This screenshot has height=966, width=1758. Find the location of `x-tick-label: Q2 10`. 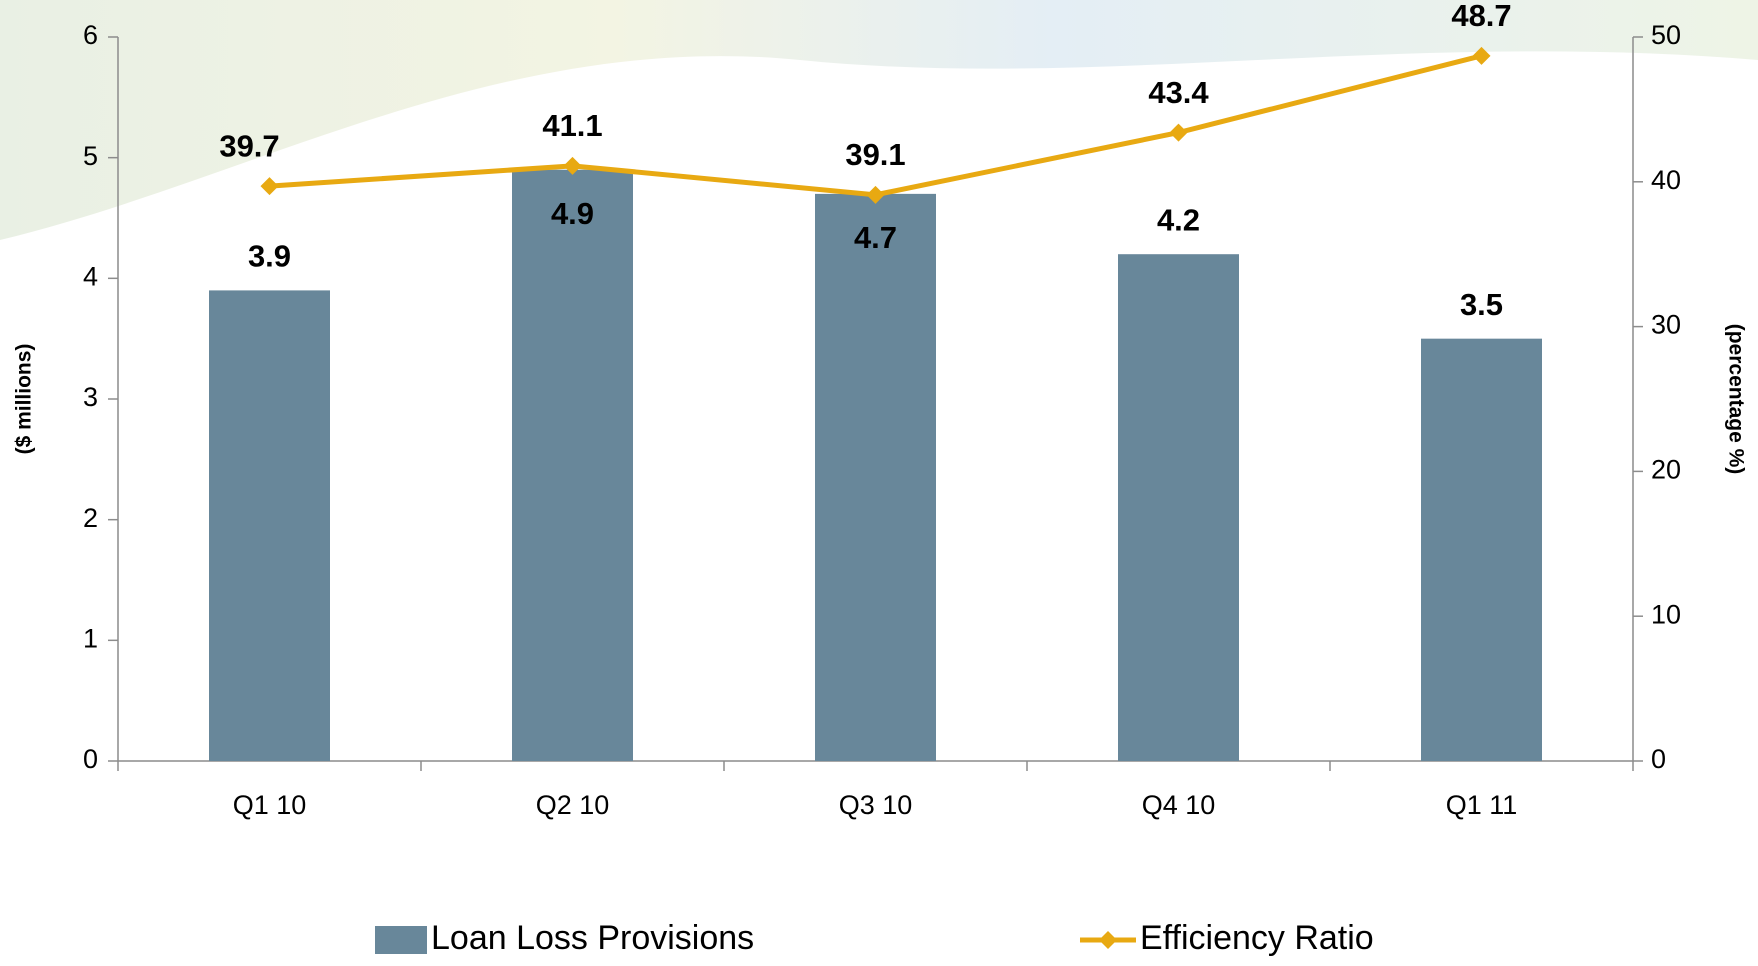

x-tick-label: Q2 10 is located at coordinates (573, 805).